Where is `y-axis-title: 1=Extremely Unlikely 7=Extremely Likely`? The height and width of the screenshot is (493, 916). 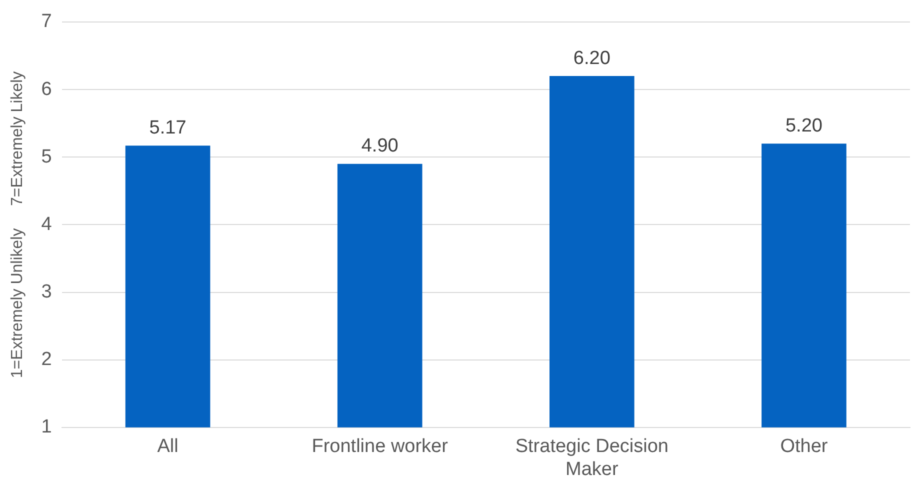
y-axis-title: 1=Extremely Unlikely 7=Extremely Likely is located at coordinates (17, 224).